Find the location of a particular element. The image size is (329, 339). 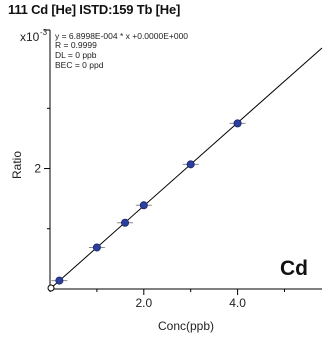

chart-title: 111 Cd [He] ISTD:159 Tb [He] is located at coordinates (94, 9).